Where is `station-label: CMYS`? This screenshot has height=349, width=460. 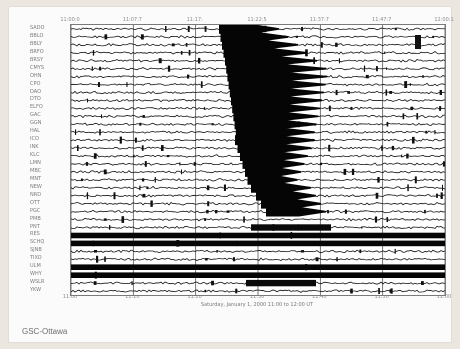
station-label: CMYS is located at coordinates (37, 67).